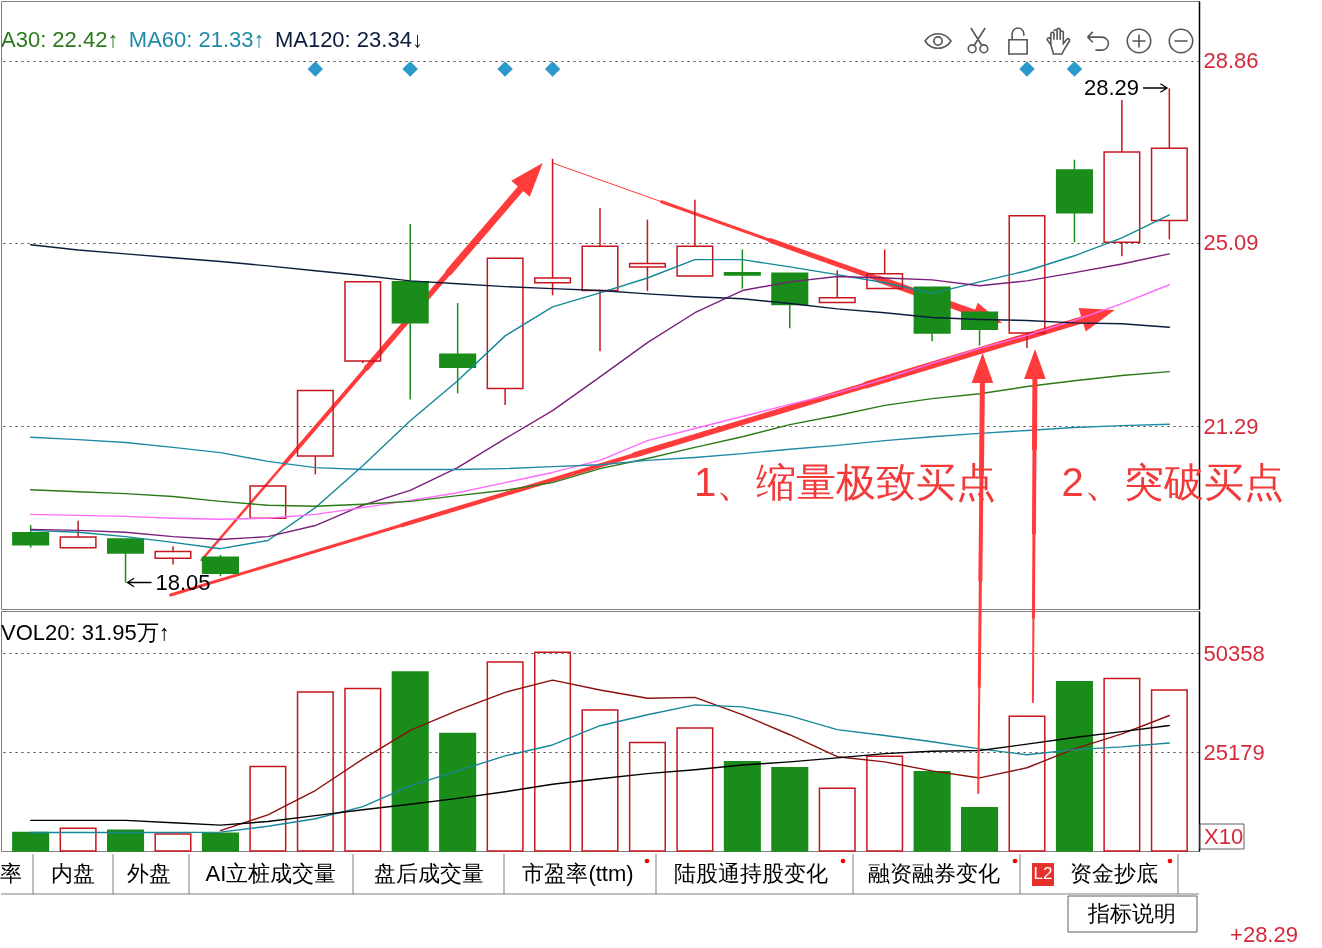 Image resolution: width=1322 pixels, height=948 pixels. I want to click on text: AI立桩成交量, so click(271, 873).